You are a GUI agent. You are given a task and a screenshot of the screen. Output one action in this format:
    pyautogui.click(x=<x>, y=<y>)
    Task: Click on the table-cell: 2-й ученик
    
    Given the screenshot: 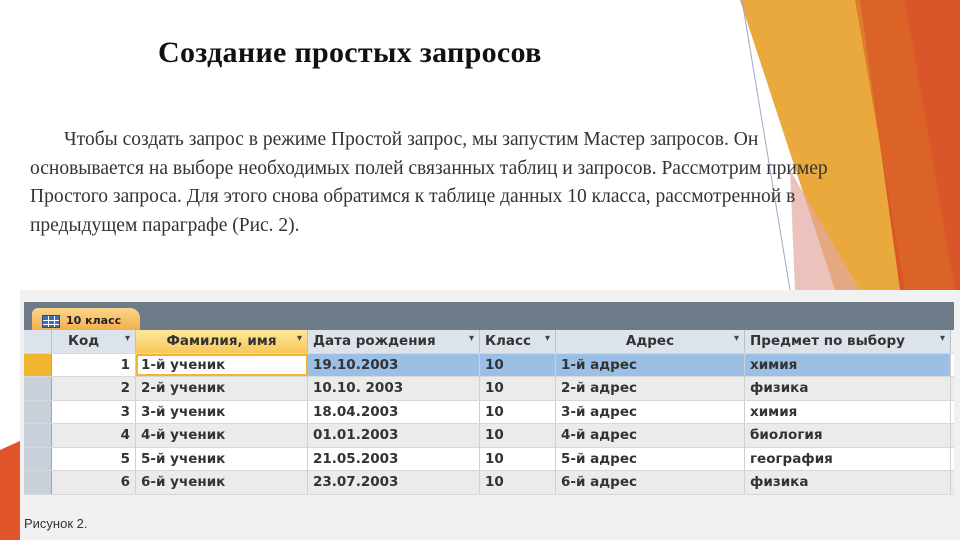 What is the action you would take?
    pyautogui.click(x=222, y=388)
    